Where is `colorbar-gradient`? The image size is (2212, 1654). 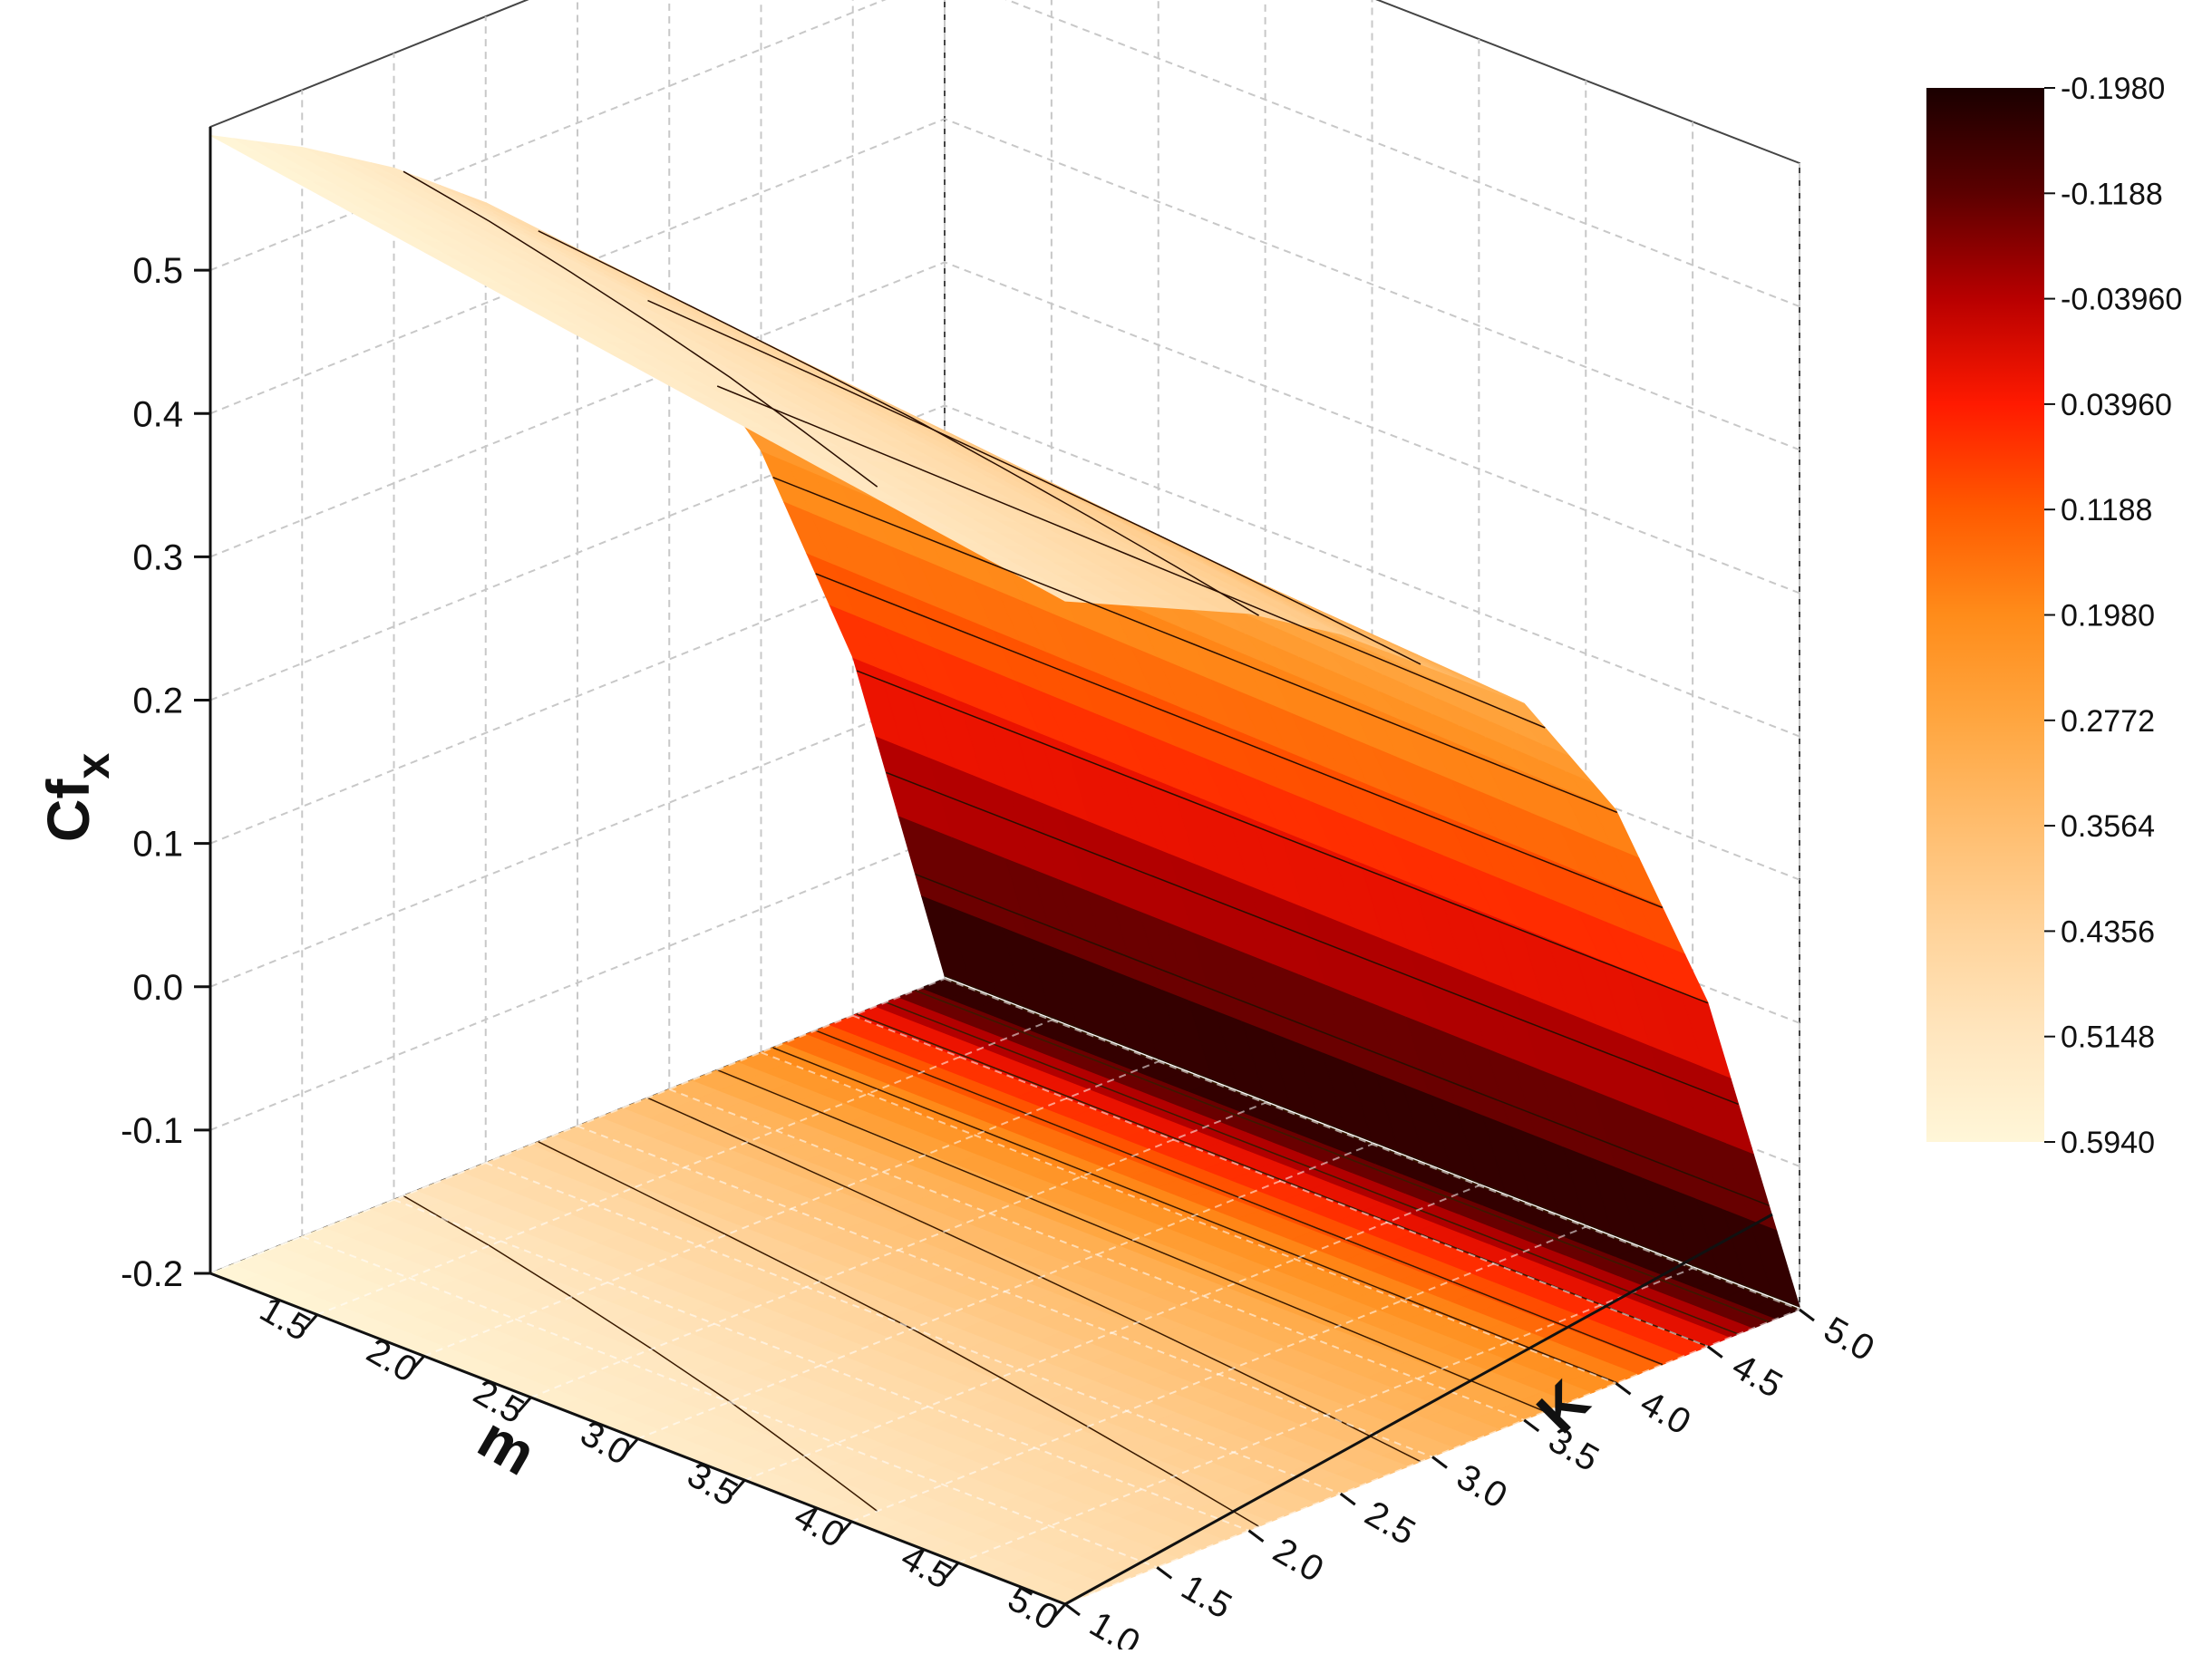
colorbar-gradient is located at coordinates (1985, 615).